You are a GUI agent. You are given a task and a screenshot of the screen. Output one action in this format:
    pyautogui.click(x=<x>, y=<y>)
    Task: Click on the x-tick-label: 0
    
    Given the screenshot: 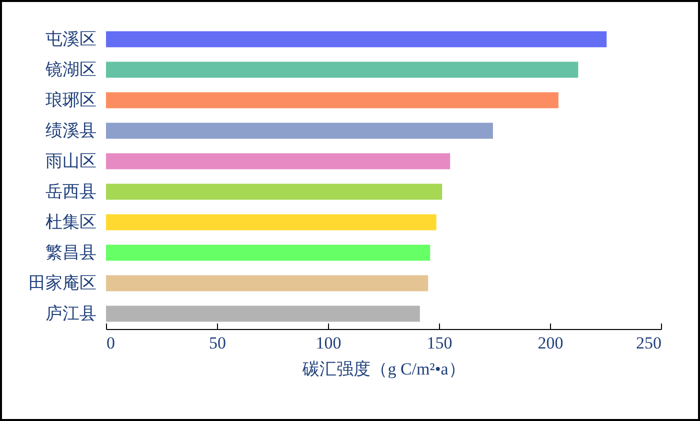 What is the action you would take?
    pyautogui.click(x=110, y=343)
    